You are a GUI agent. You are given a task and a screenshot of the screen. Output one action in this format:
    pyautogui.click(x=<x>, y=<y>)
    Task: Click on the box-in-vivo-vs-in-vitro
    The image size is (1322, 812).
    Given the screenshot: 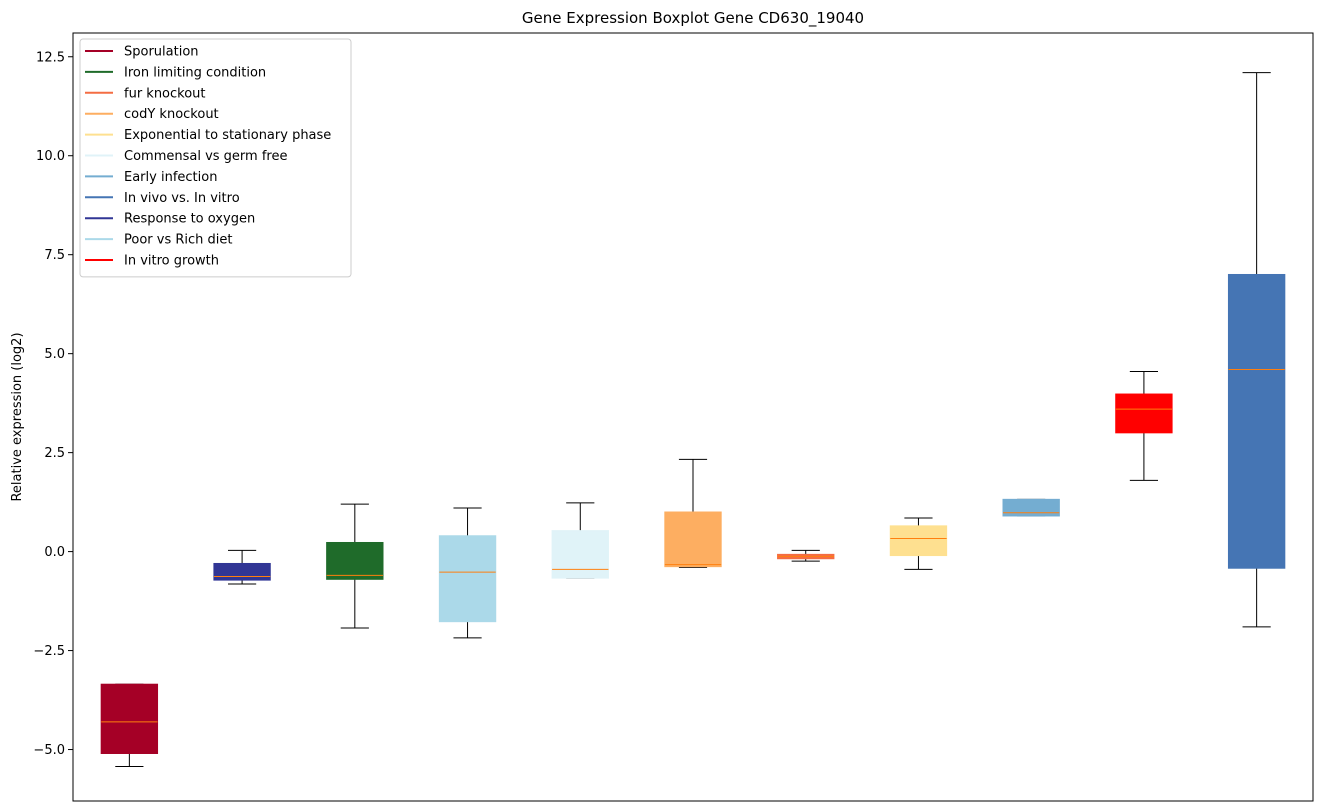 What is the action you would take?
    pyautogui.click(x=1256, y=350)
    